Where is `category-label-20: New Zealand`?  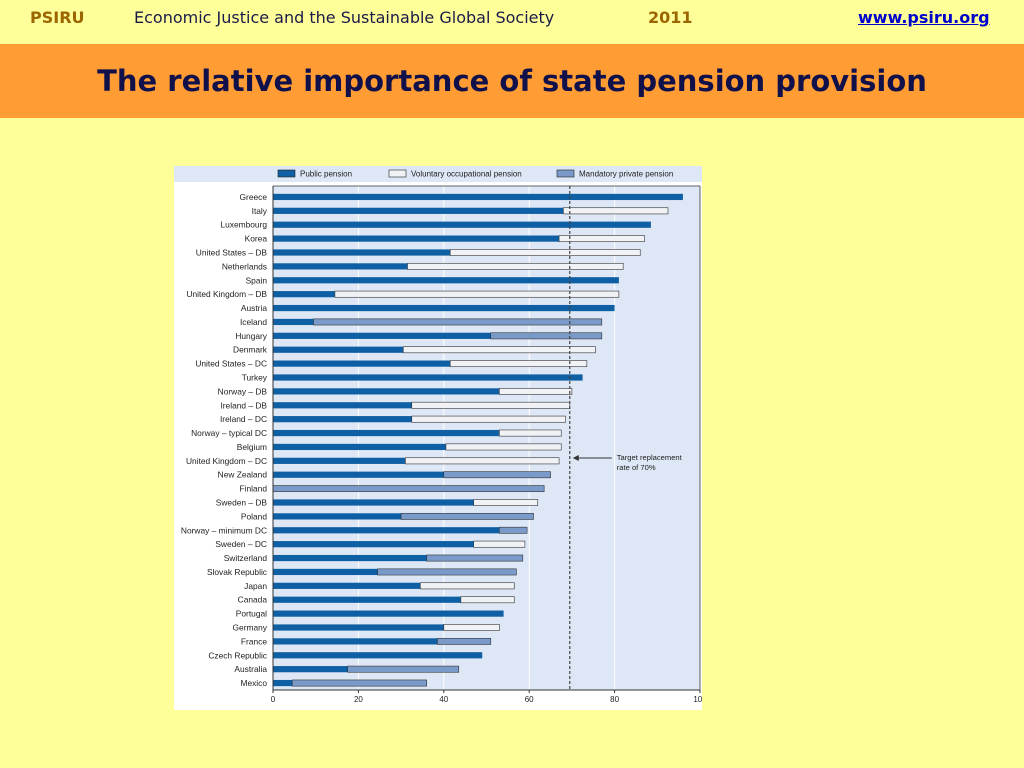 category-label-20: New Zealand is located at coordinates (243, 475).